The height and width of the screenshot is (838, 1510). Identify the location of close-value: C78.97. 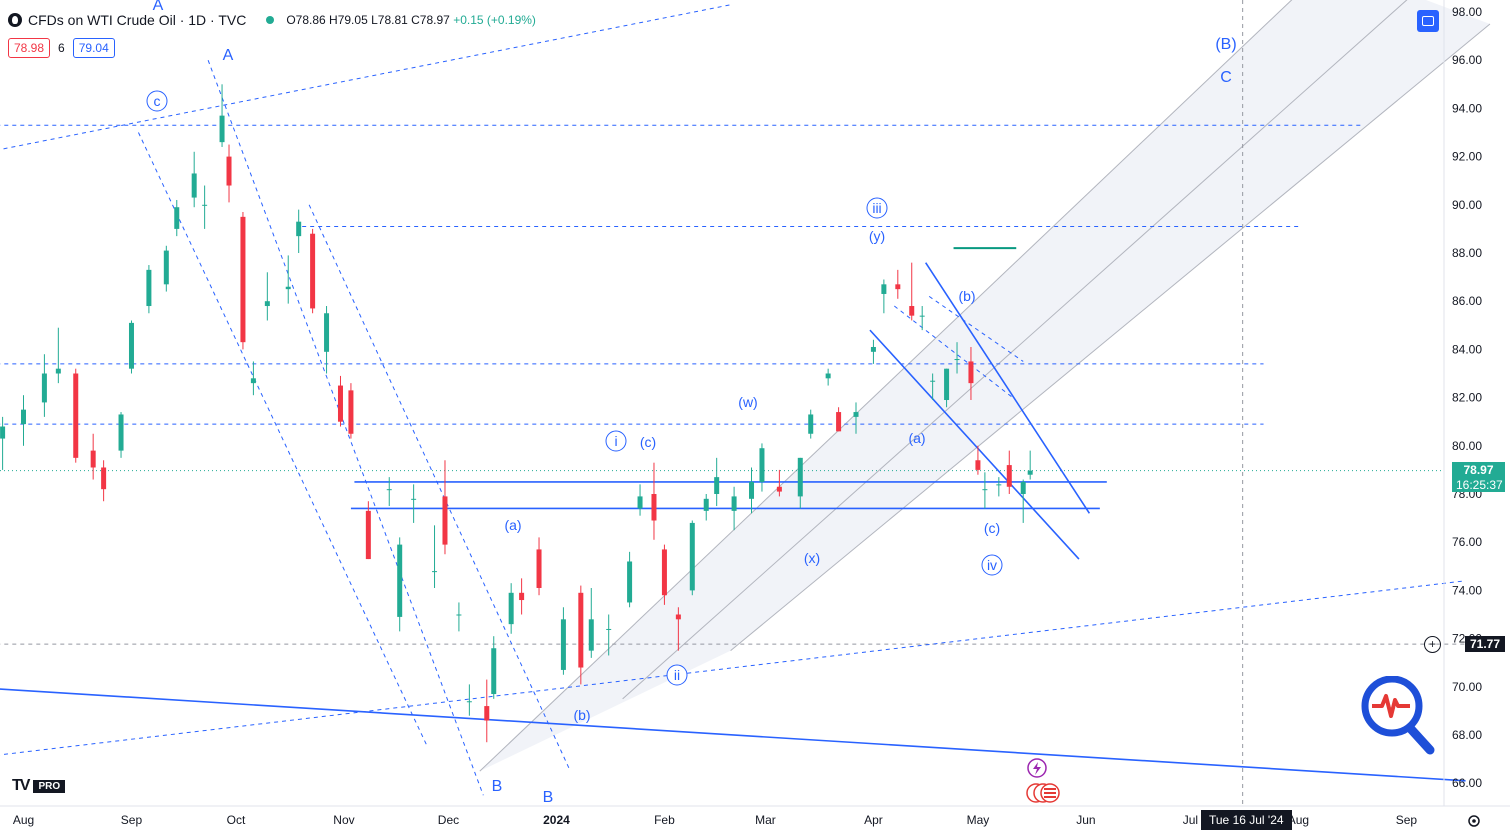
(430, 20).